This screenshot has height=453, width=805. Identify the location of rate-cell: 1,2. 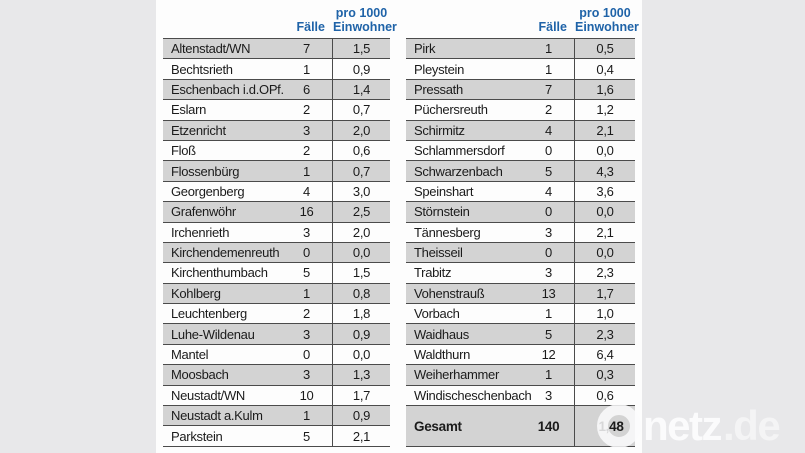
(605, 110).